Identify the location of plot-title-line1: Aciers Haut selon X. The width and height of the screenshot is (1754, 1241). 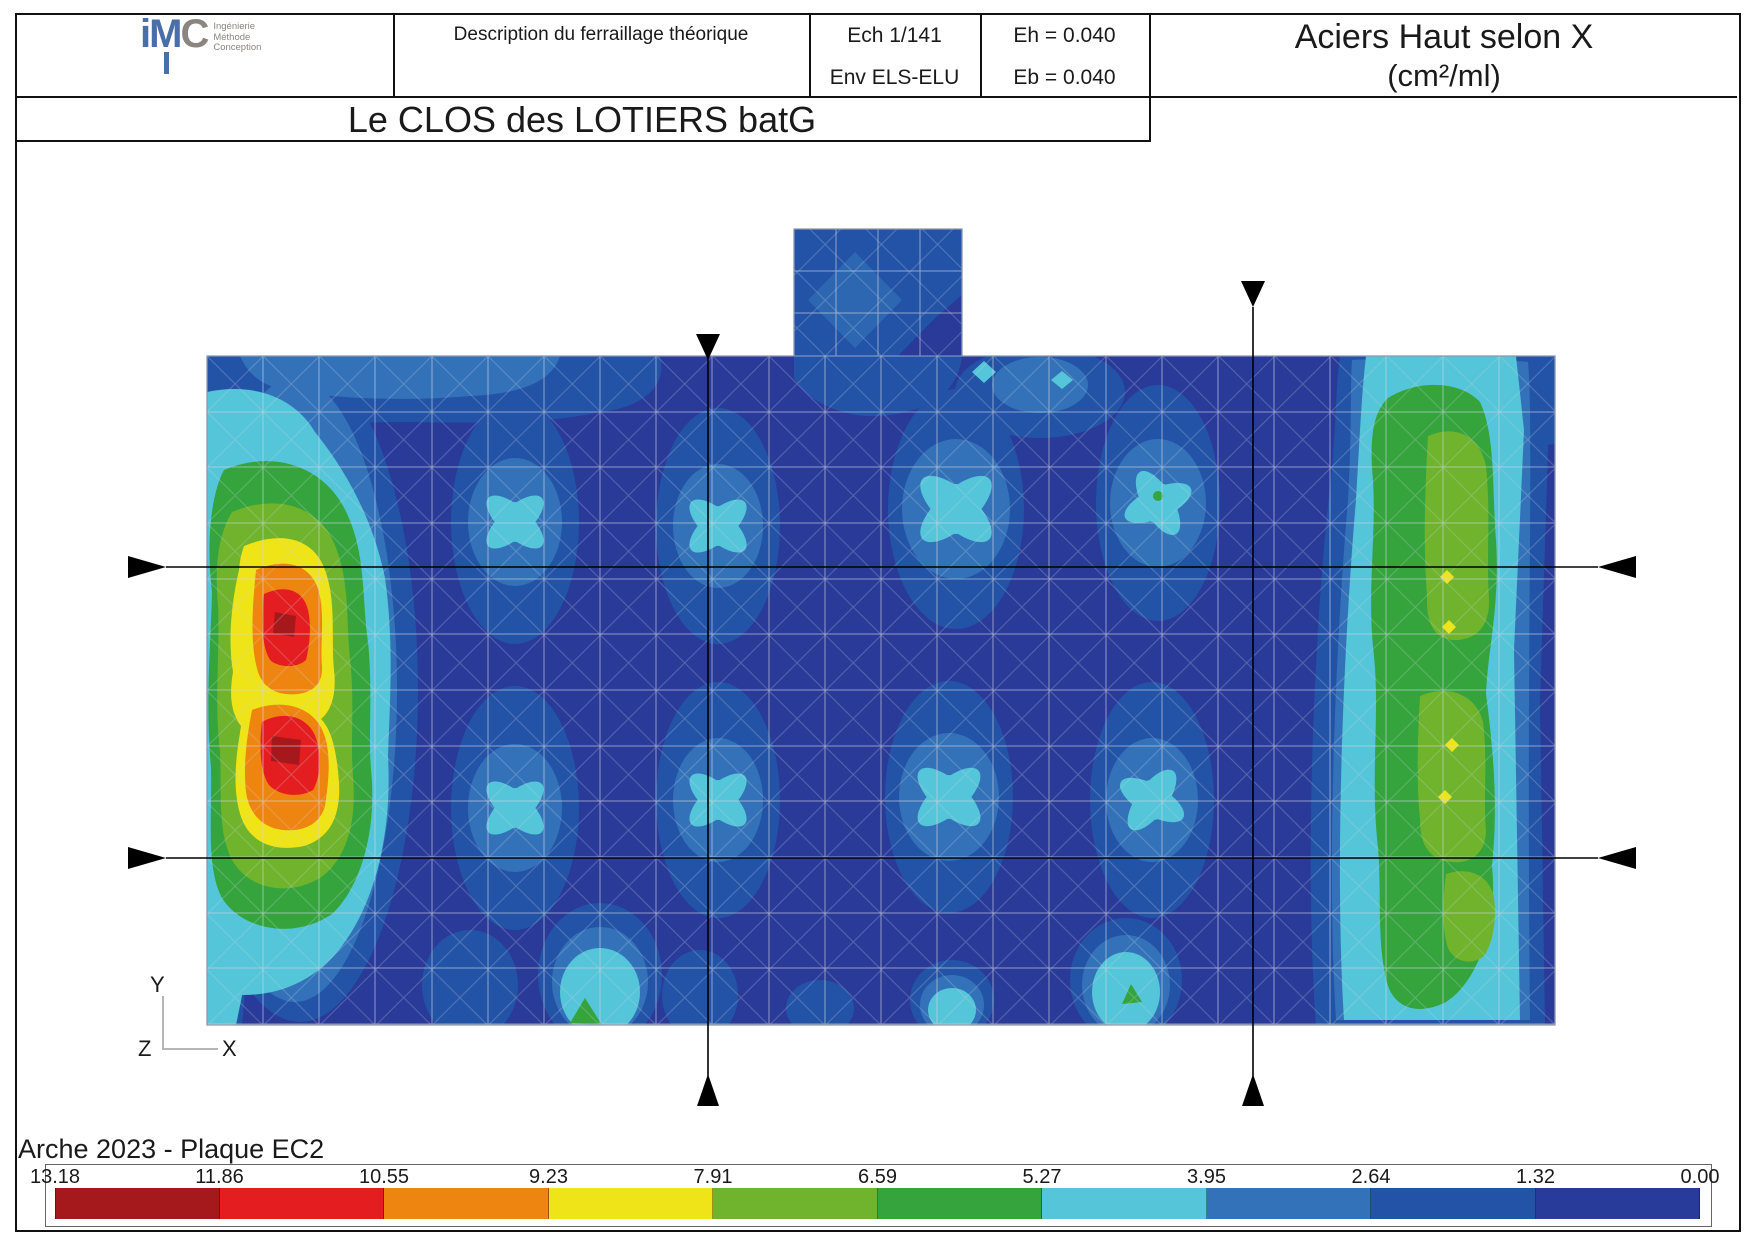
(1444, 37).